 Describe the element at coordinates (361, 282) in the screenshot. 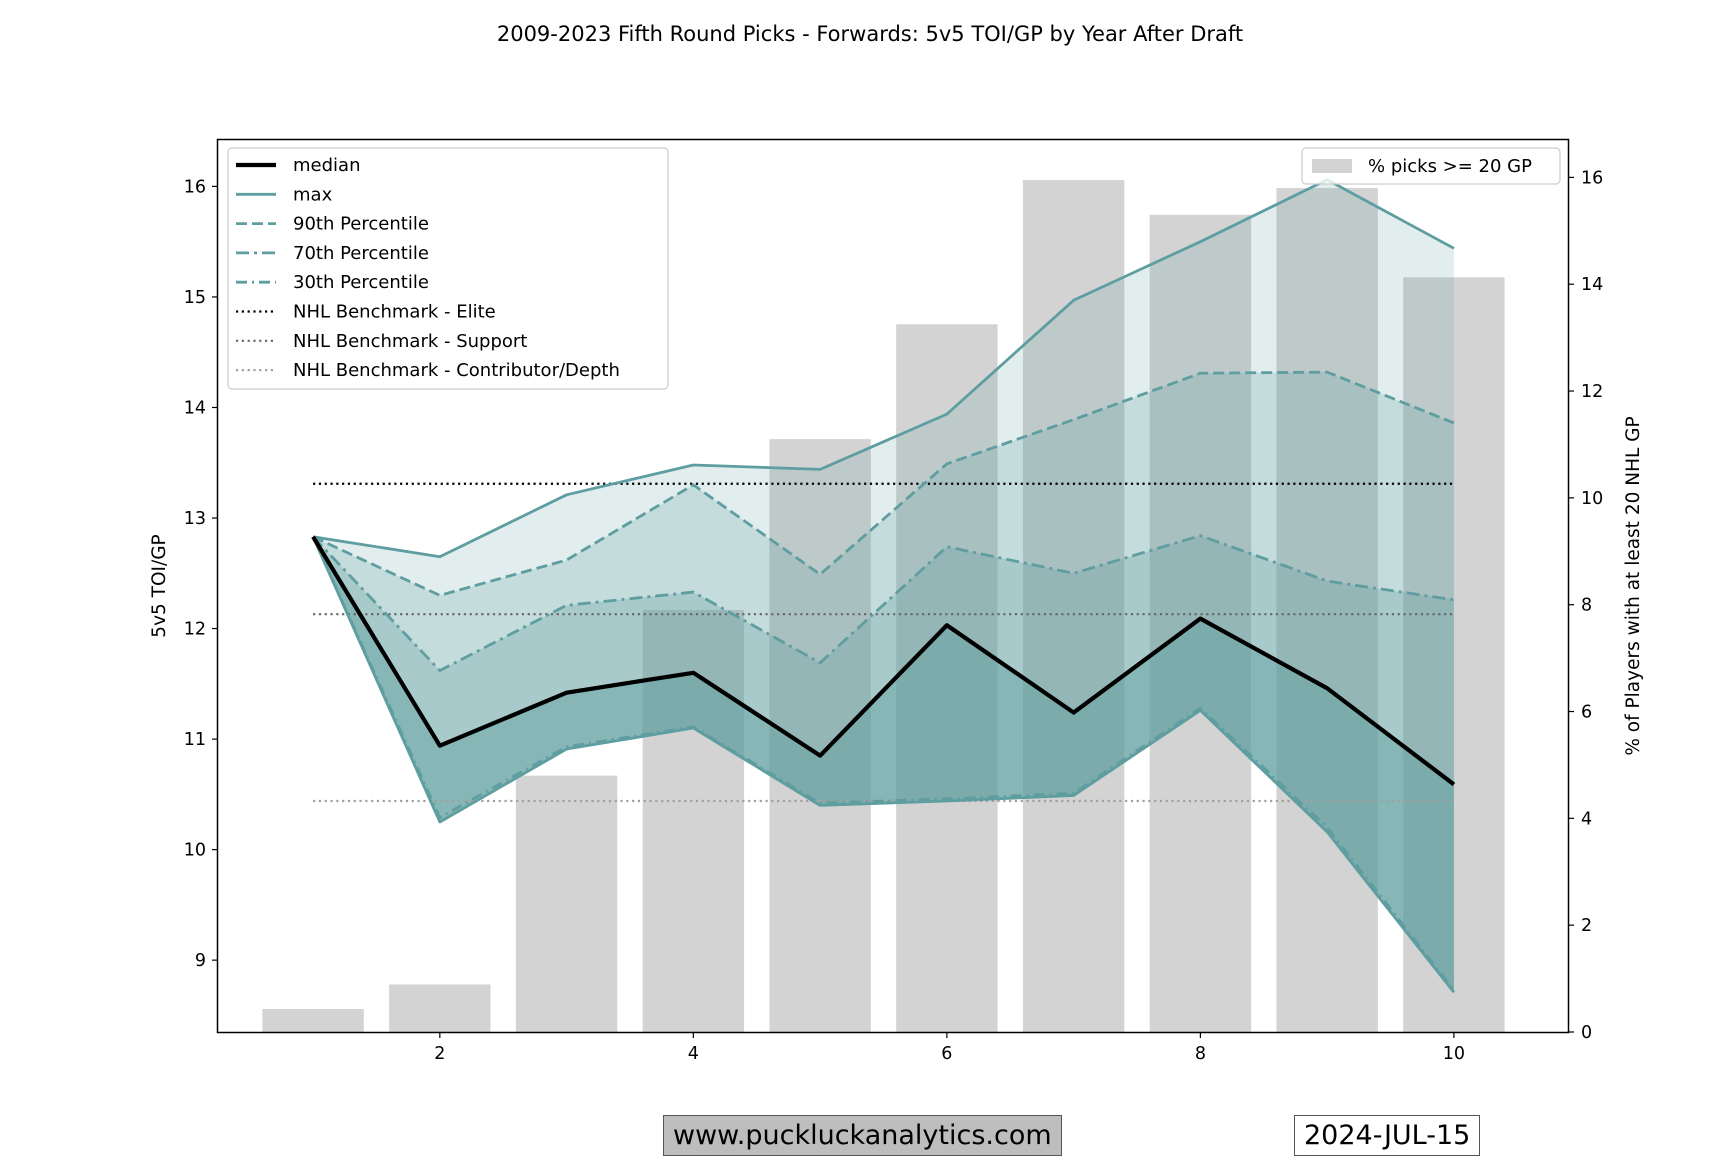

I see `legend-label: 30th Percentile` at that location.